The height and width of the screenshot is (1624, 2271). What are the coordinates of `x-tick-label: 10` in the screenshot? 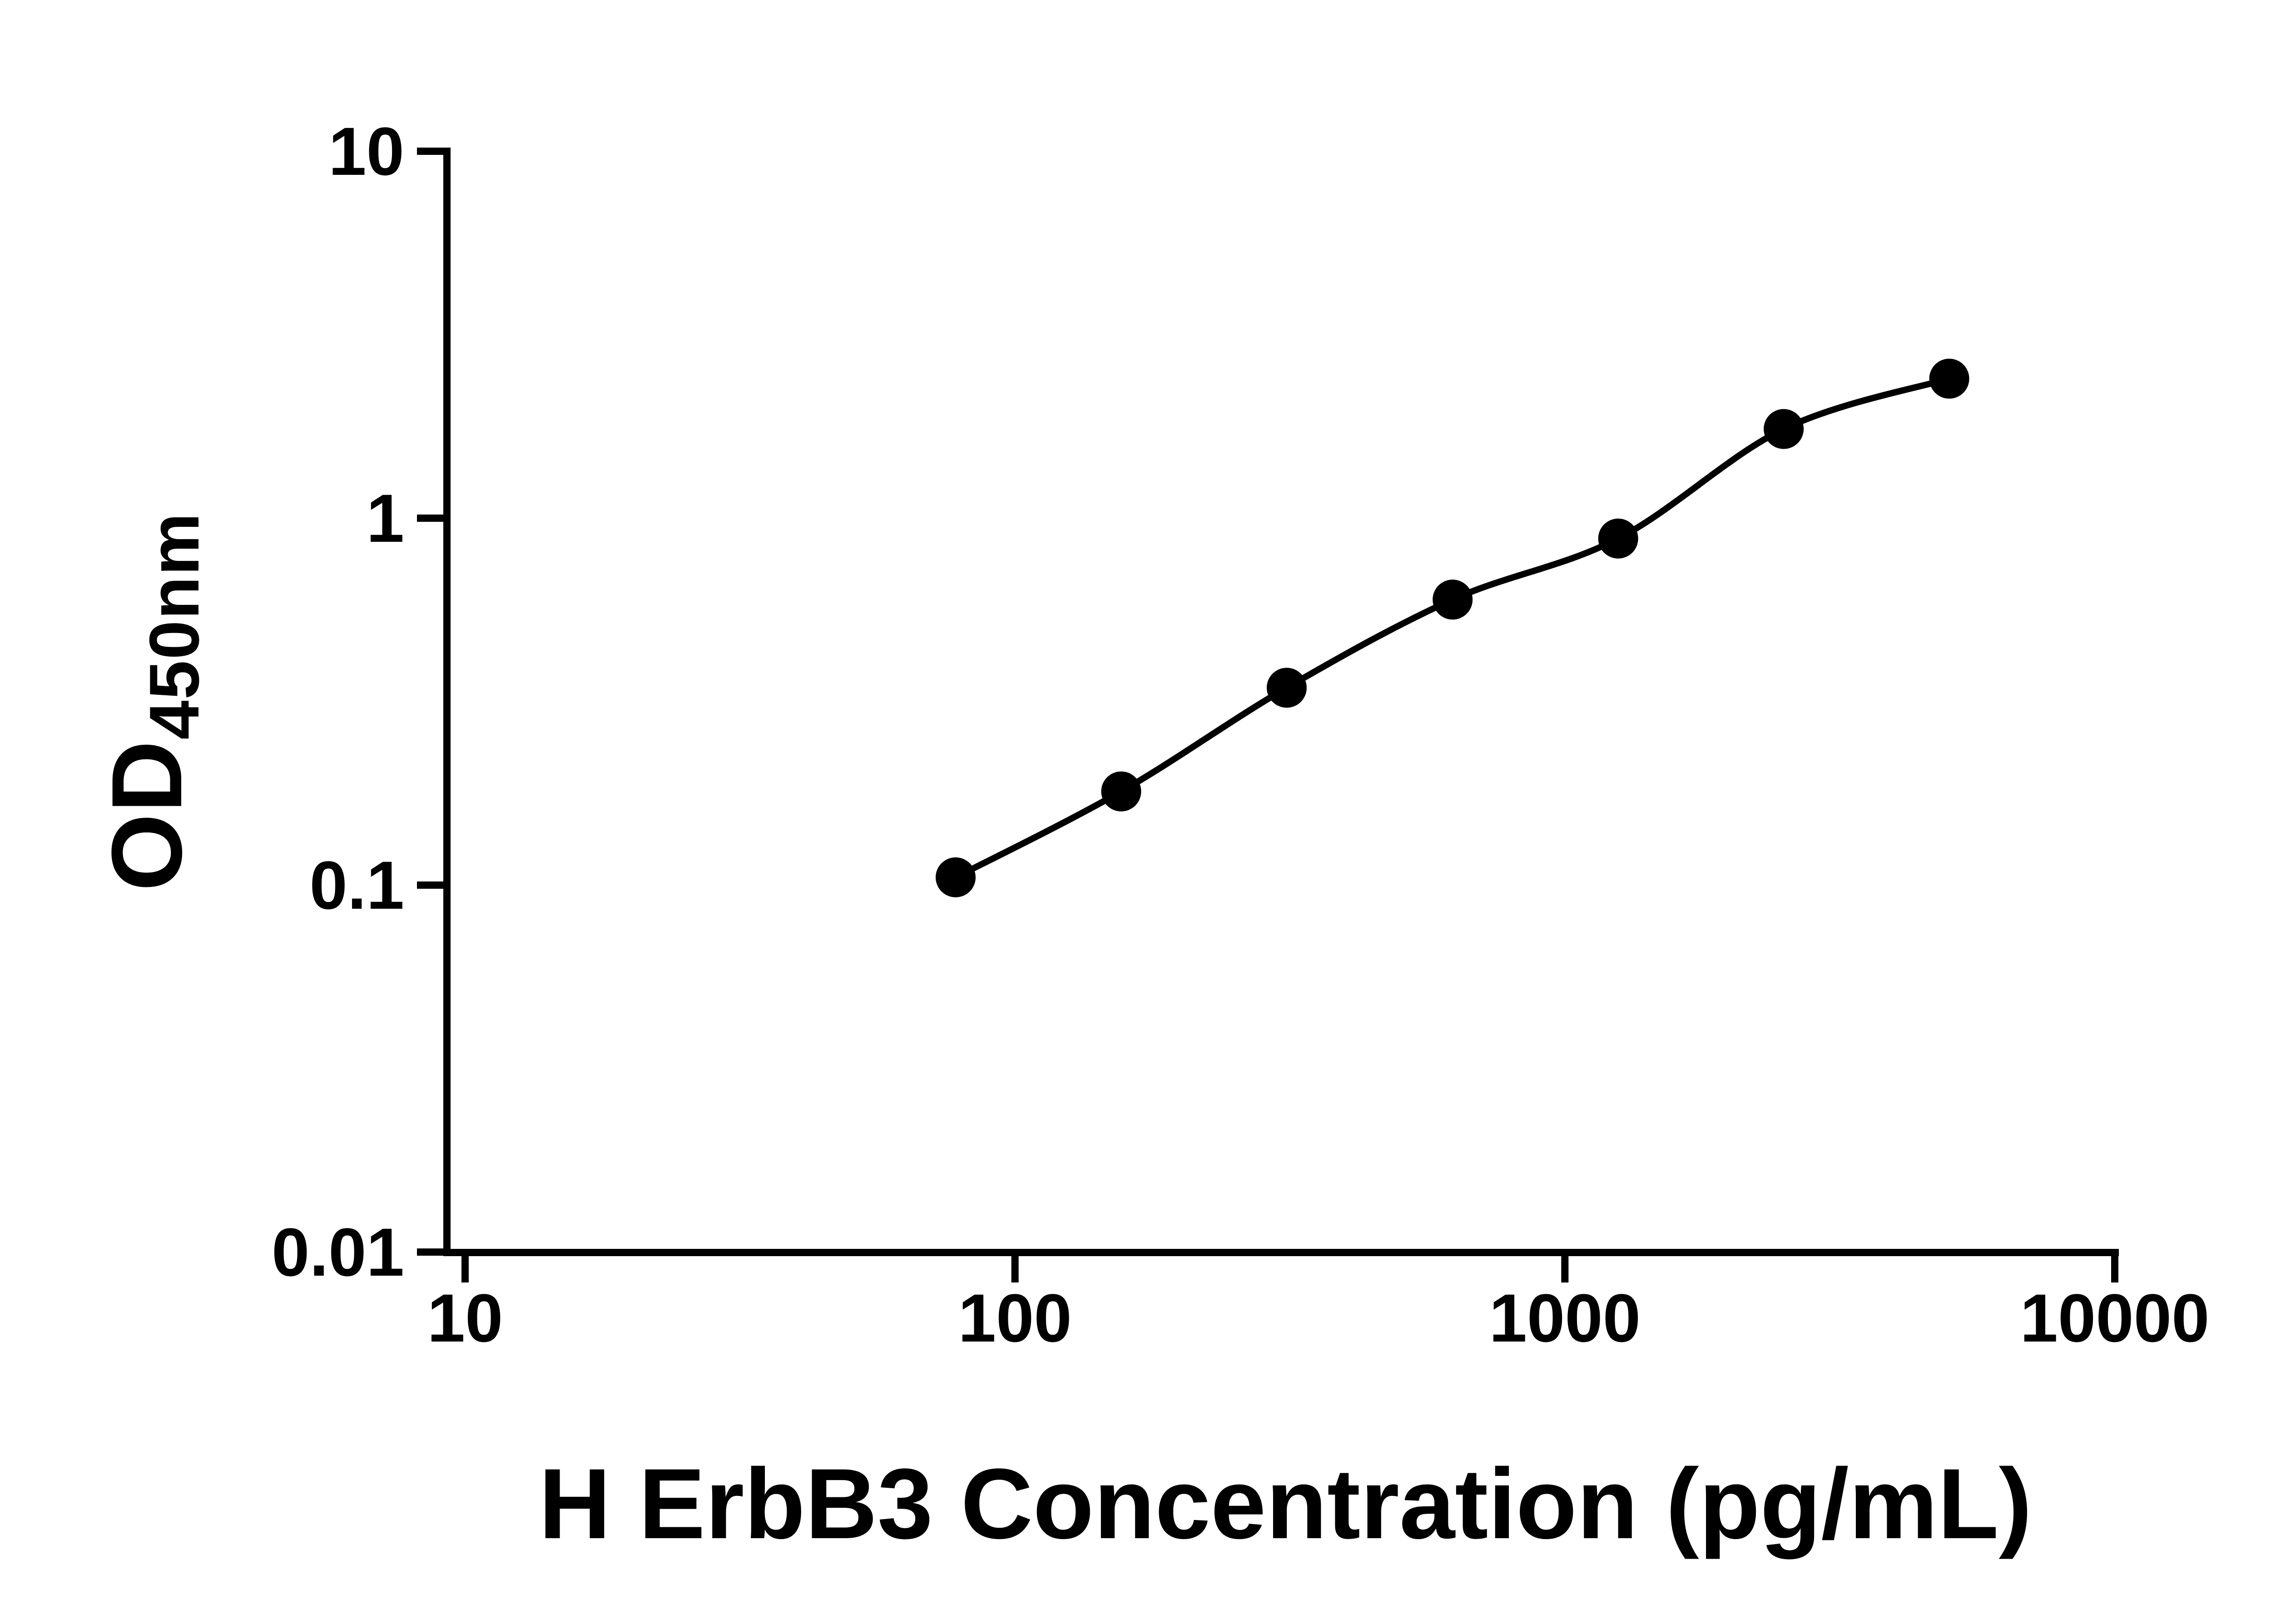 It's located at (465, 1318).